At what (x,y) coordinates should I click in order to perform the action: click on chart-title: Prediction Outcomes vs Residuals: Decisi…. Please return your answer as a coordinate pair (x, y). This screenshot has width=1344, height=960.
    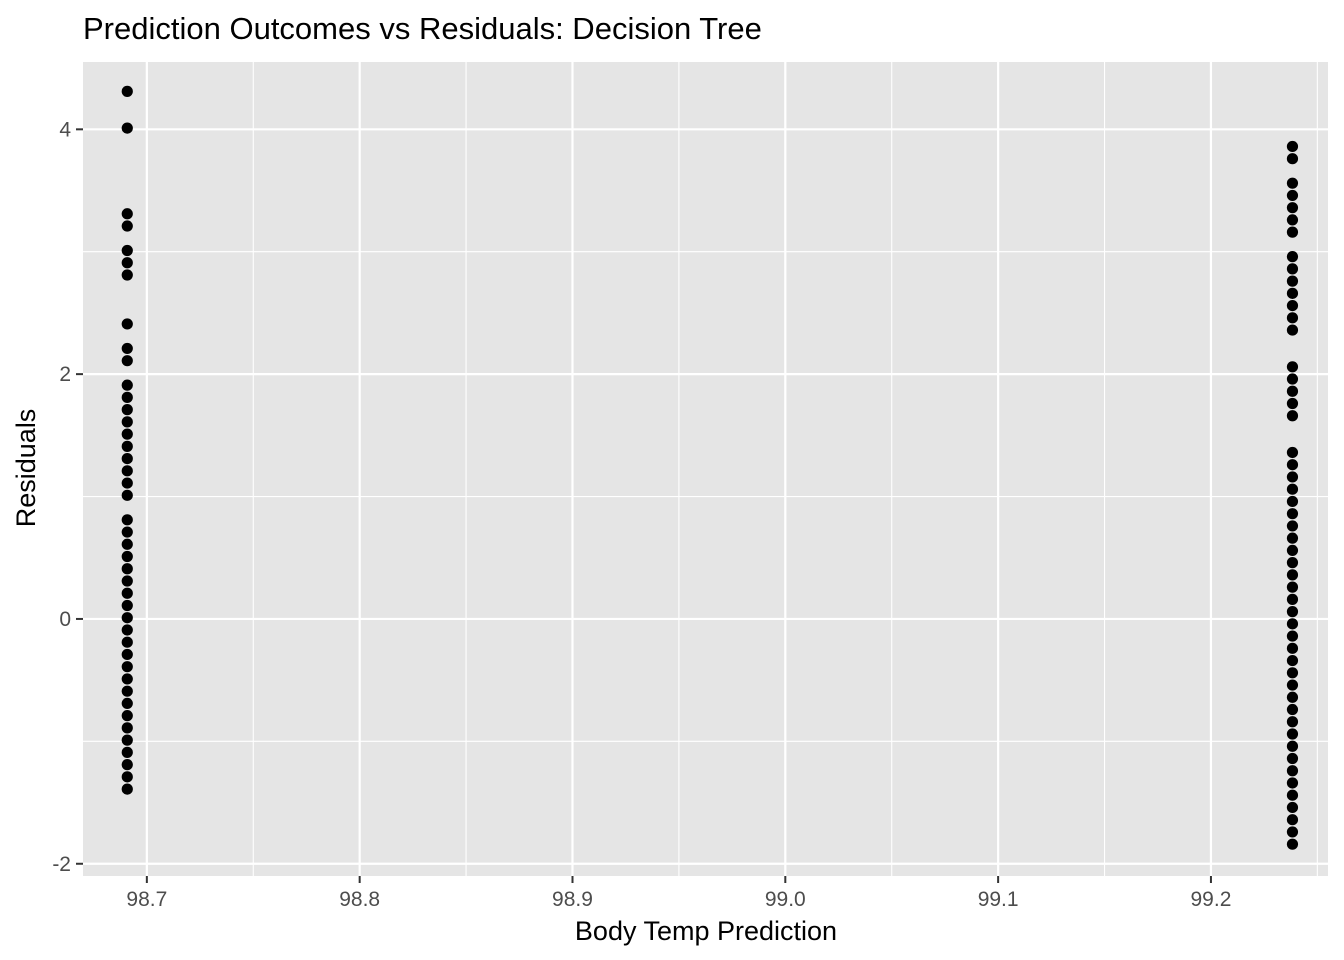
    Looking at the image, I should click on (422, 28).